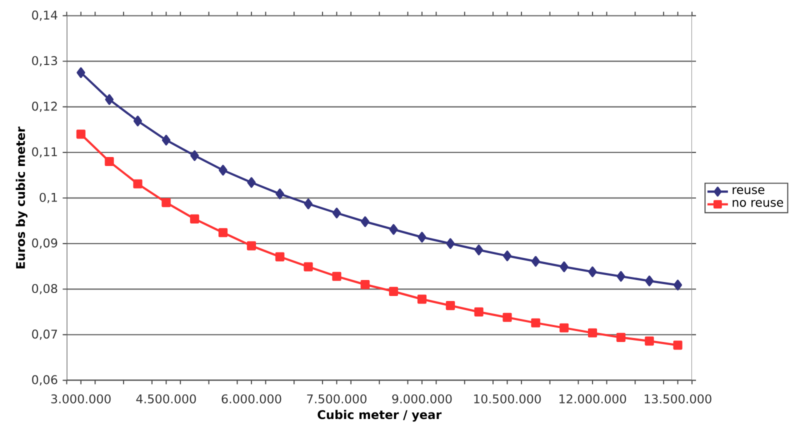 The image size is (799, 434). What do you see at coordinates (45, 289) in the screenshot?
I see `y-tick-label: 0,08` at bounding box center [45, 289].